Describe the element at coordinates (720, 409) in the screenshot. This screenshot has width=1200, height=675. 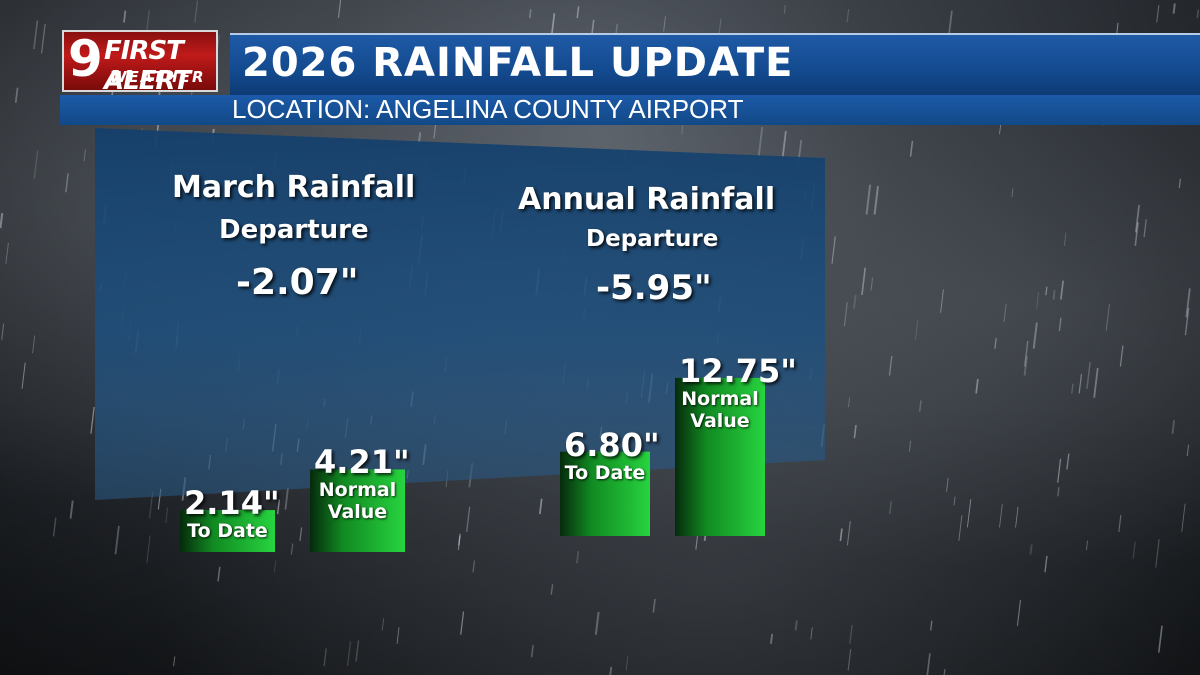
I see `bar-category-label: Normal Value` at that location.